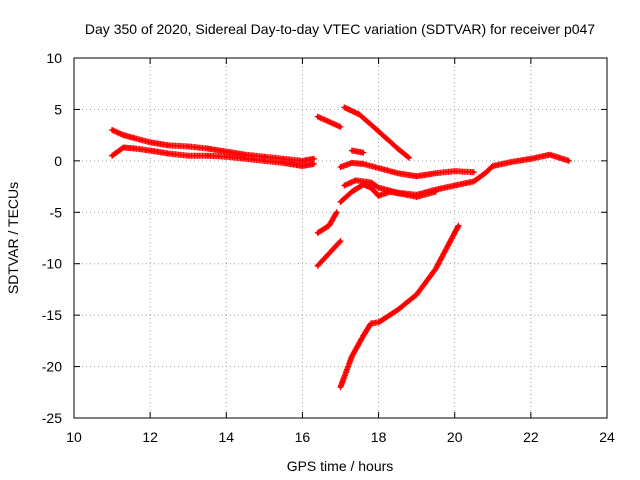 This screenshot has width=640, height=480. What do you see at coordinates (74, 437) in the screenshot?
I see `x-tick-label: 10` at bounding box center [74, 437].